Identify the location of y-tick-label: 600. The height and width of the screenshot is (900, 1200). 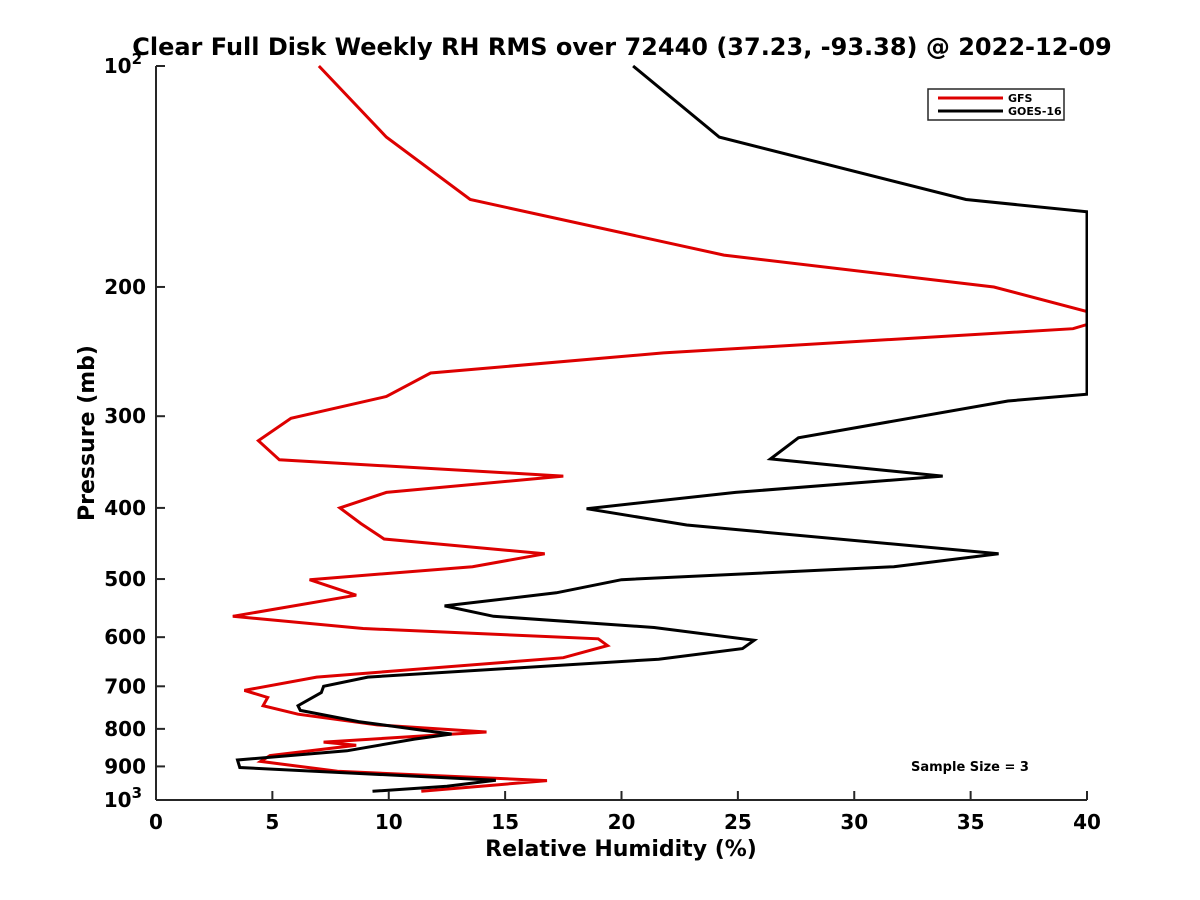
(125, 637).